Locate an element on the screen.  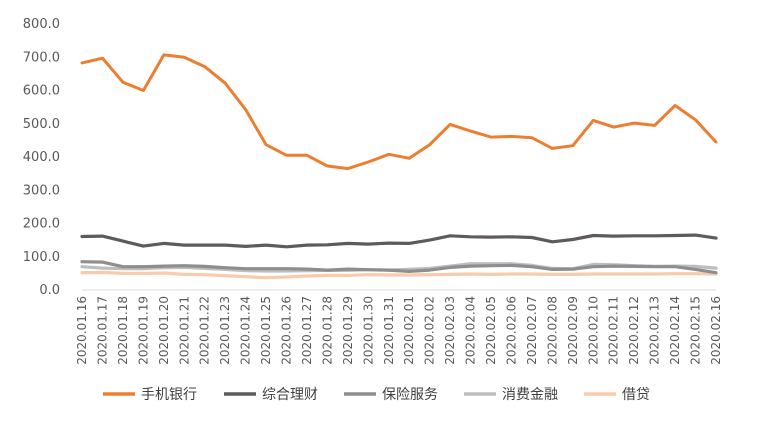
legend-label: 消费金融 is located at coordinates (530, 395).